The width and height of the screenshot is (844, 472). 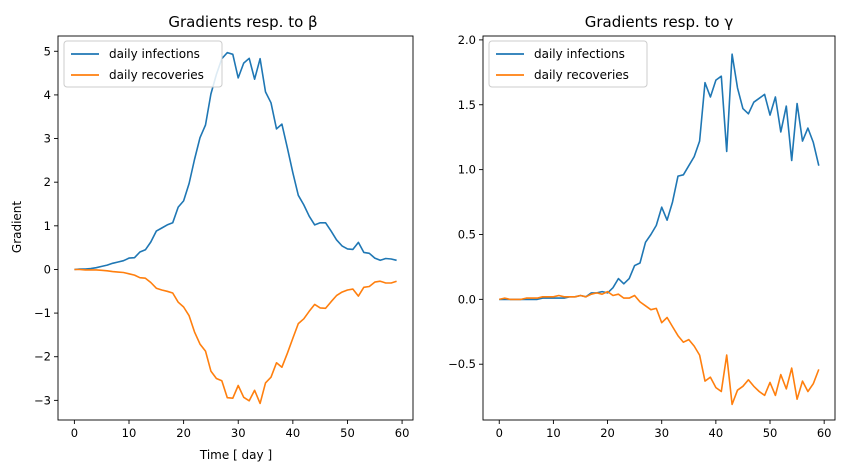 What do you see at coordinates (47, 95) in the screenshot?
I see `beta-y-tick-label: 4` at bounding box center [47, 95].